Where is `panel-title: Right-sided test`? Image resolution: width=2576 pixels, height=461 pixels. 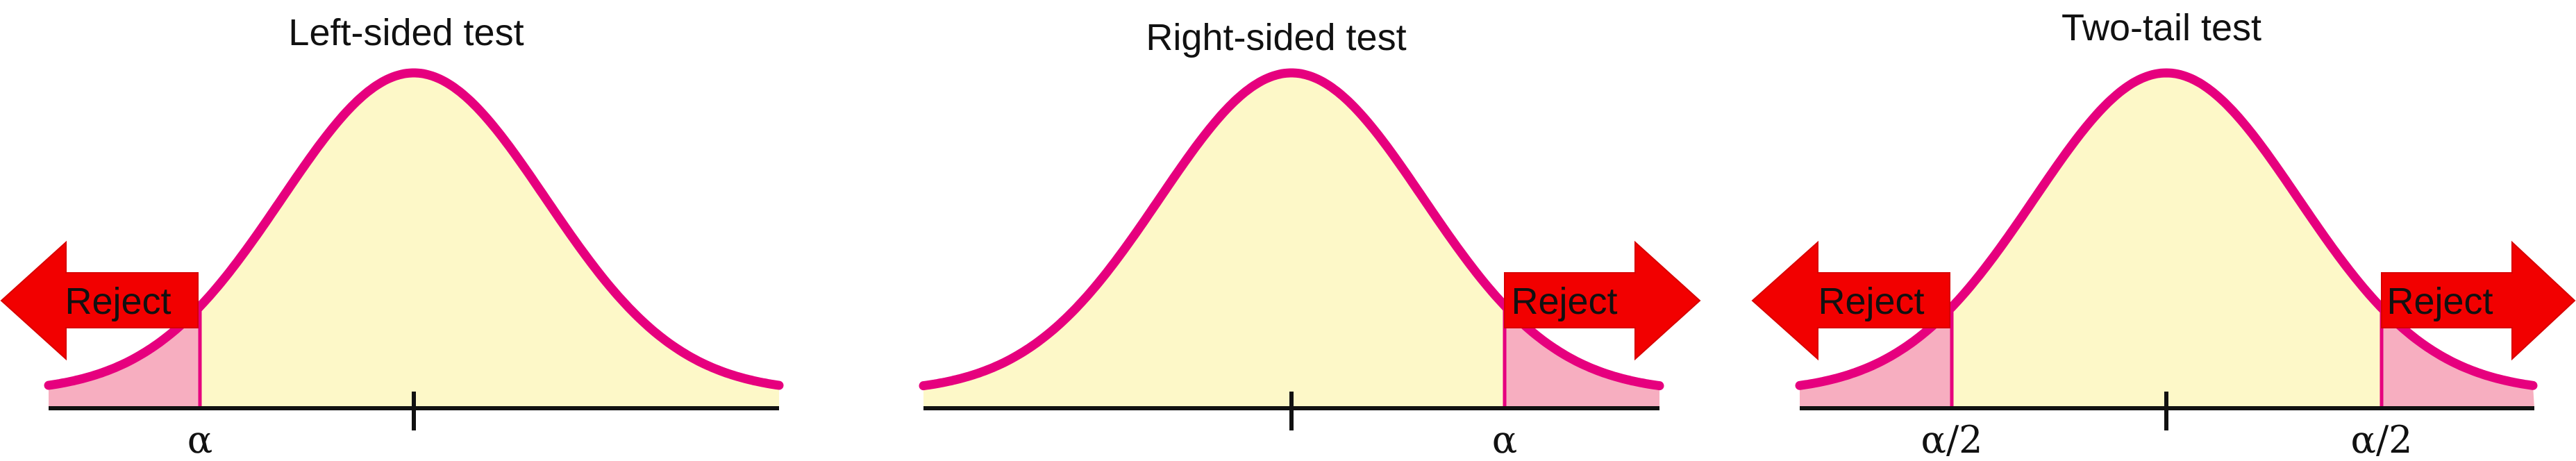
panel-title: Right-sided test is located at coordinates (1276, 37).